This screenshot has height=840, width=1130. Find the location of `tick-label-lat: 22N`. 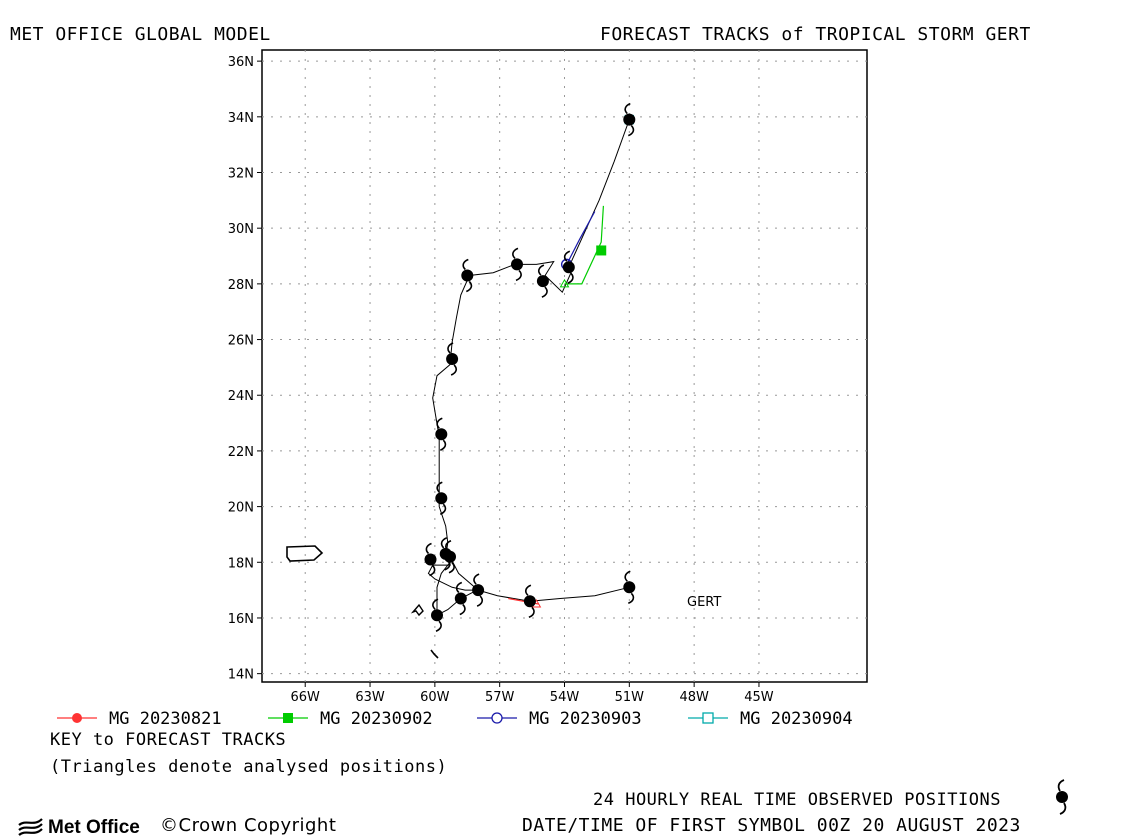

tick-label-lat: 22N is located at coordinates (241, 452).